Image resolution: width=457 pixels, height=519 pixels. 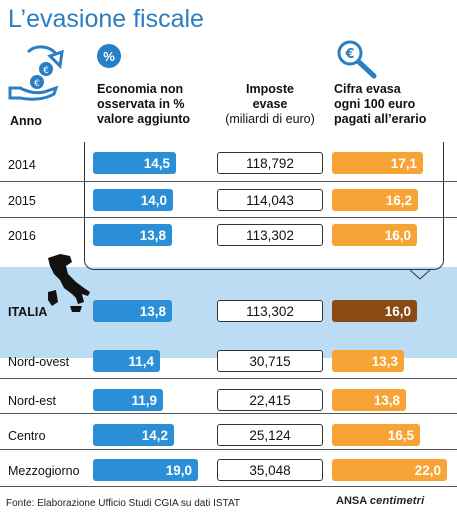 What do you see at coordinates (270, 200) in the screenshot?
I see `imposte-value: 114,043` at bounding box center [270, 200].